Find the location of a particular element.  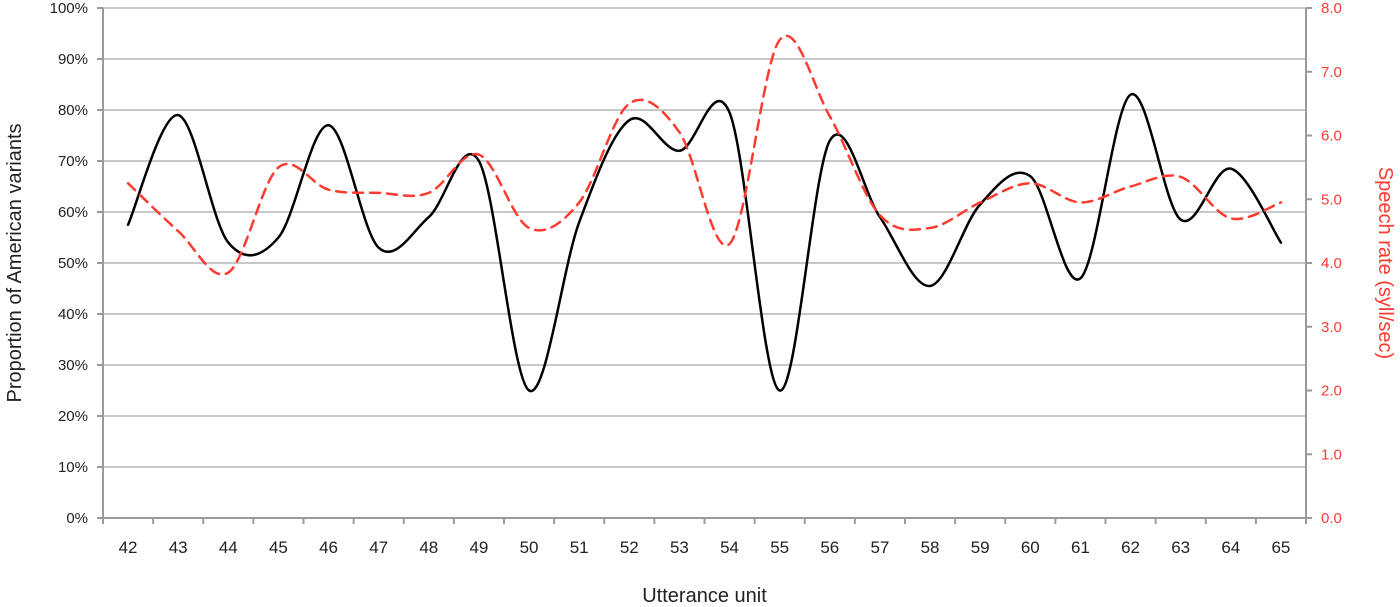

right-tick-label: 2.0 is located at coordinates (1331, 391).